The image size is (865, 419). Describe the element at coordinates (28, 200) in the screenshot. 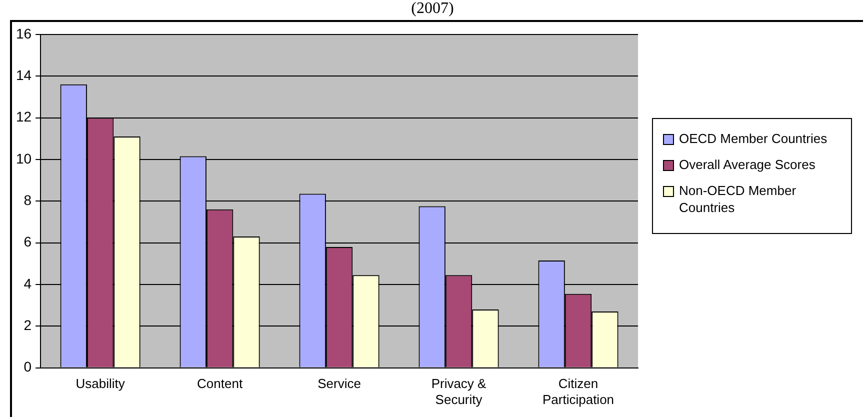

I see `y-tick-label: 8` at that location.